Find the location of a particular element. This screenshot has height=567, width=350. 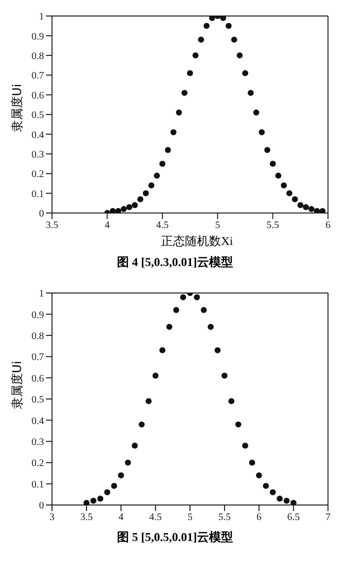

x-axis-title: 正态随机数Xi is located at coordinates (197, 241).